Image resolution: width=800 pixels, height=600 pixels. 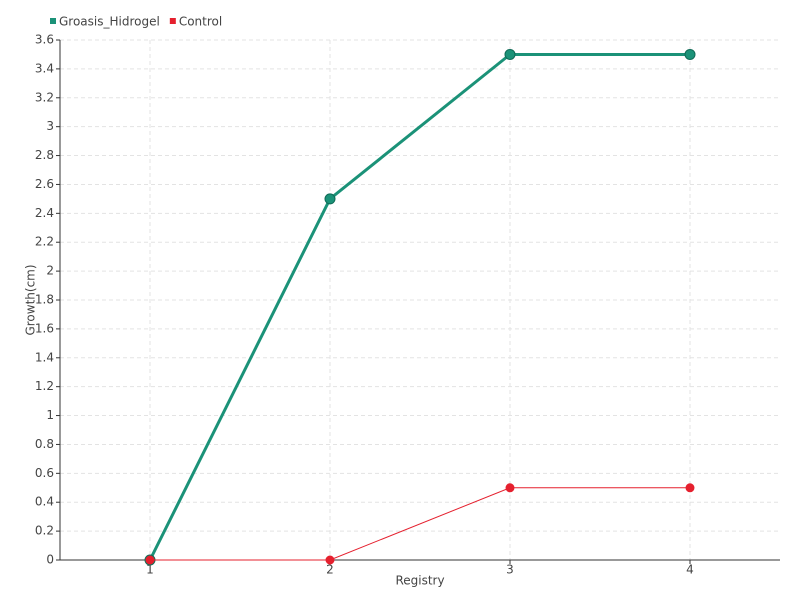 I want to click on y-tick-label: 1.6, so click(x=44, y=328).